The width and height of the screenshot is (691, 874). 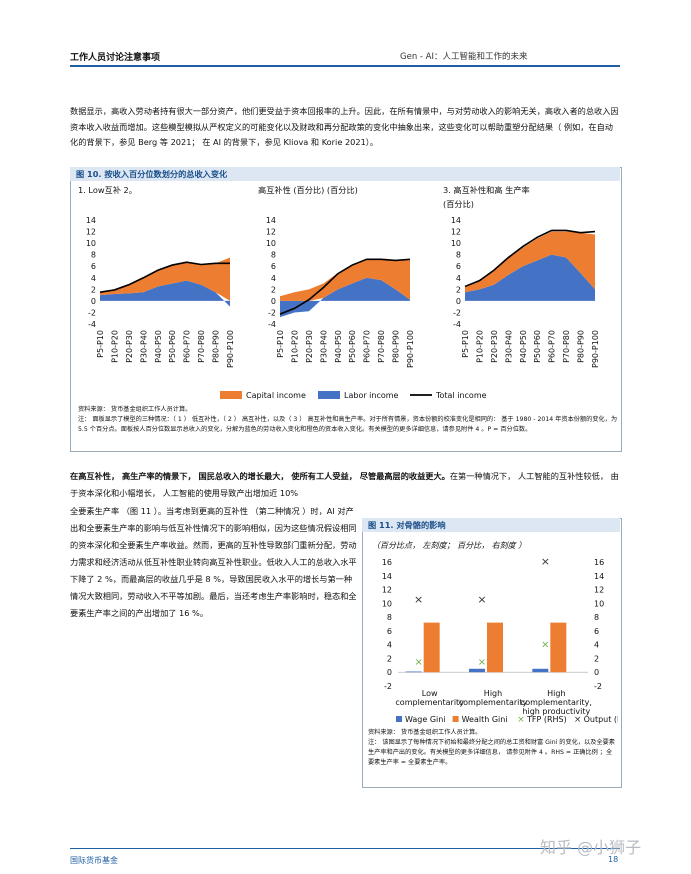 What do you see at coordinates (389, 658) in the screenshot?
I see `y-tick-label-left: 2` at bounding box center [389, 658].